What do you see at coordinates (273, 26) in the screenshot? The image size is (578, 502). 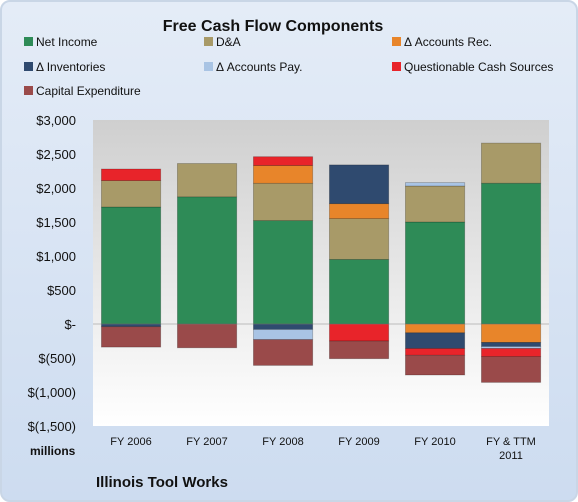 I see `chart-title: Free Cash Flow Components` at bounding box center [273, 26].